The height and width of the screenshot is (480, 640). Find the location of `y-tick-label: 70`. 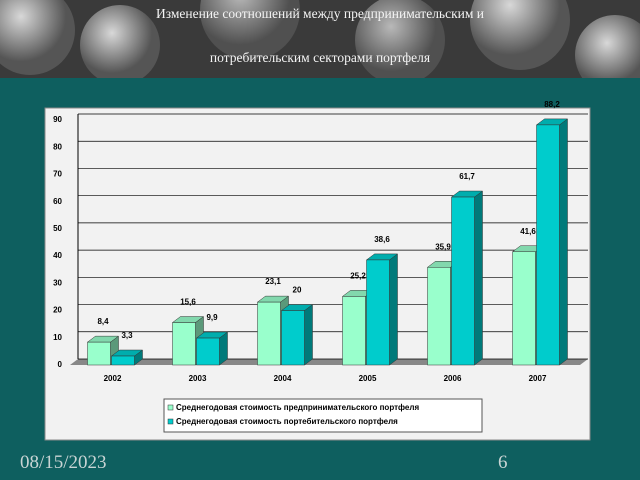

y-tick-label: 70 is located at coordinates (57, 174).